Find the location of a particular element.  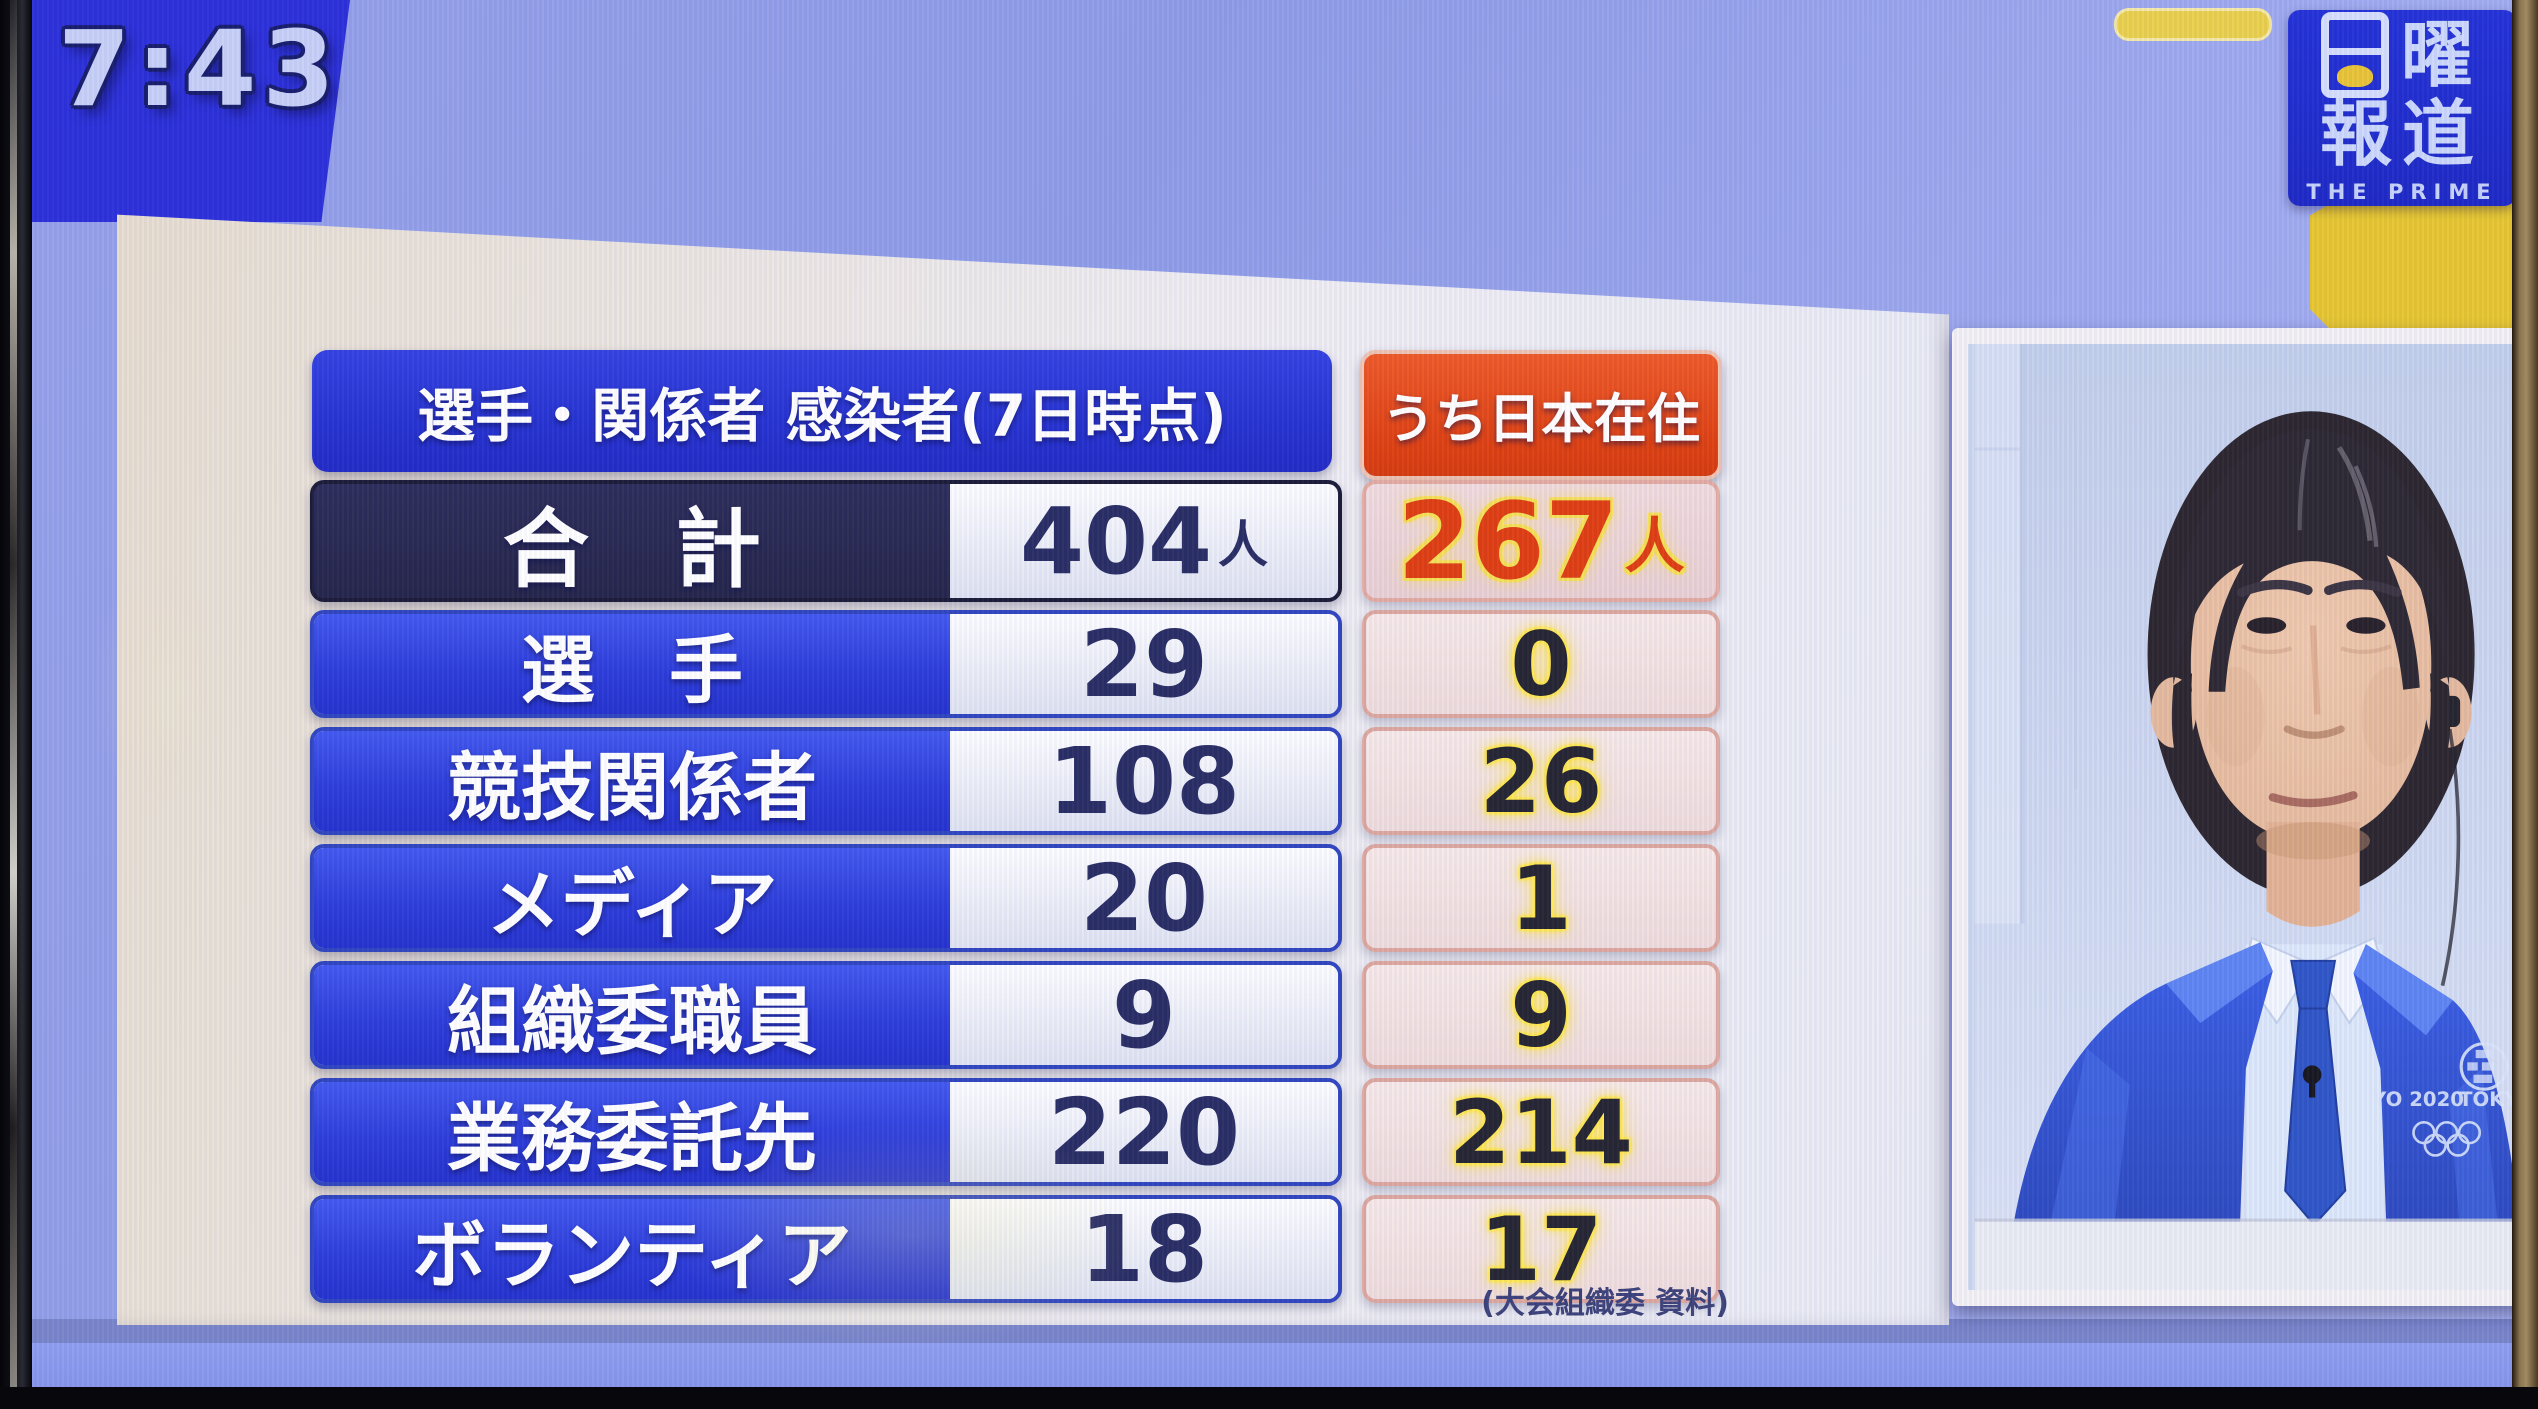

row-japan-value: 267 人 is located at coordinates (1541, 541).